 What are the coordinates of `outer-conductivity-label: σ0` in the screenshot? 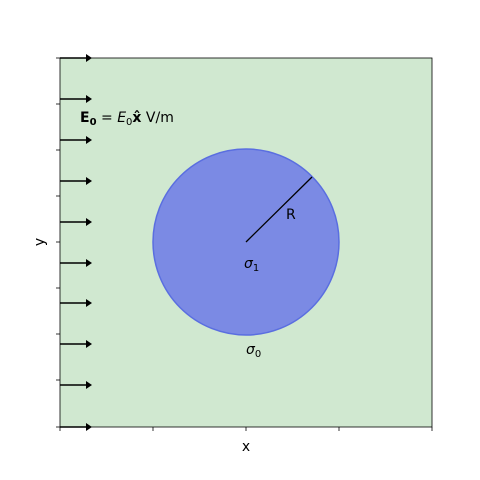 It's located at (253, 351).